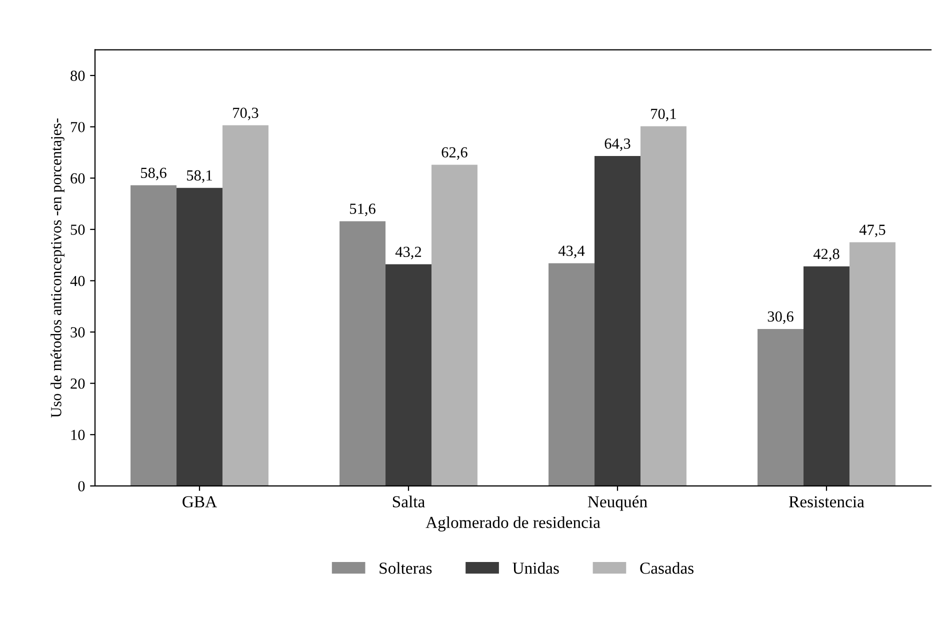 Image resolution: width=950 pixels, height=623 pixels. I want to click on x-tick-label: Neuquén, so click(618, 503).